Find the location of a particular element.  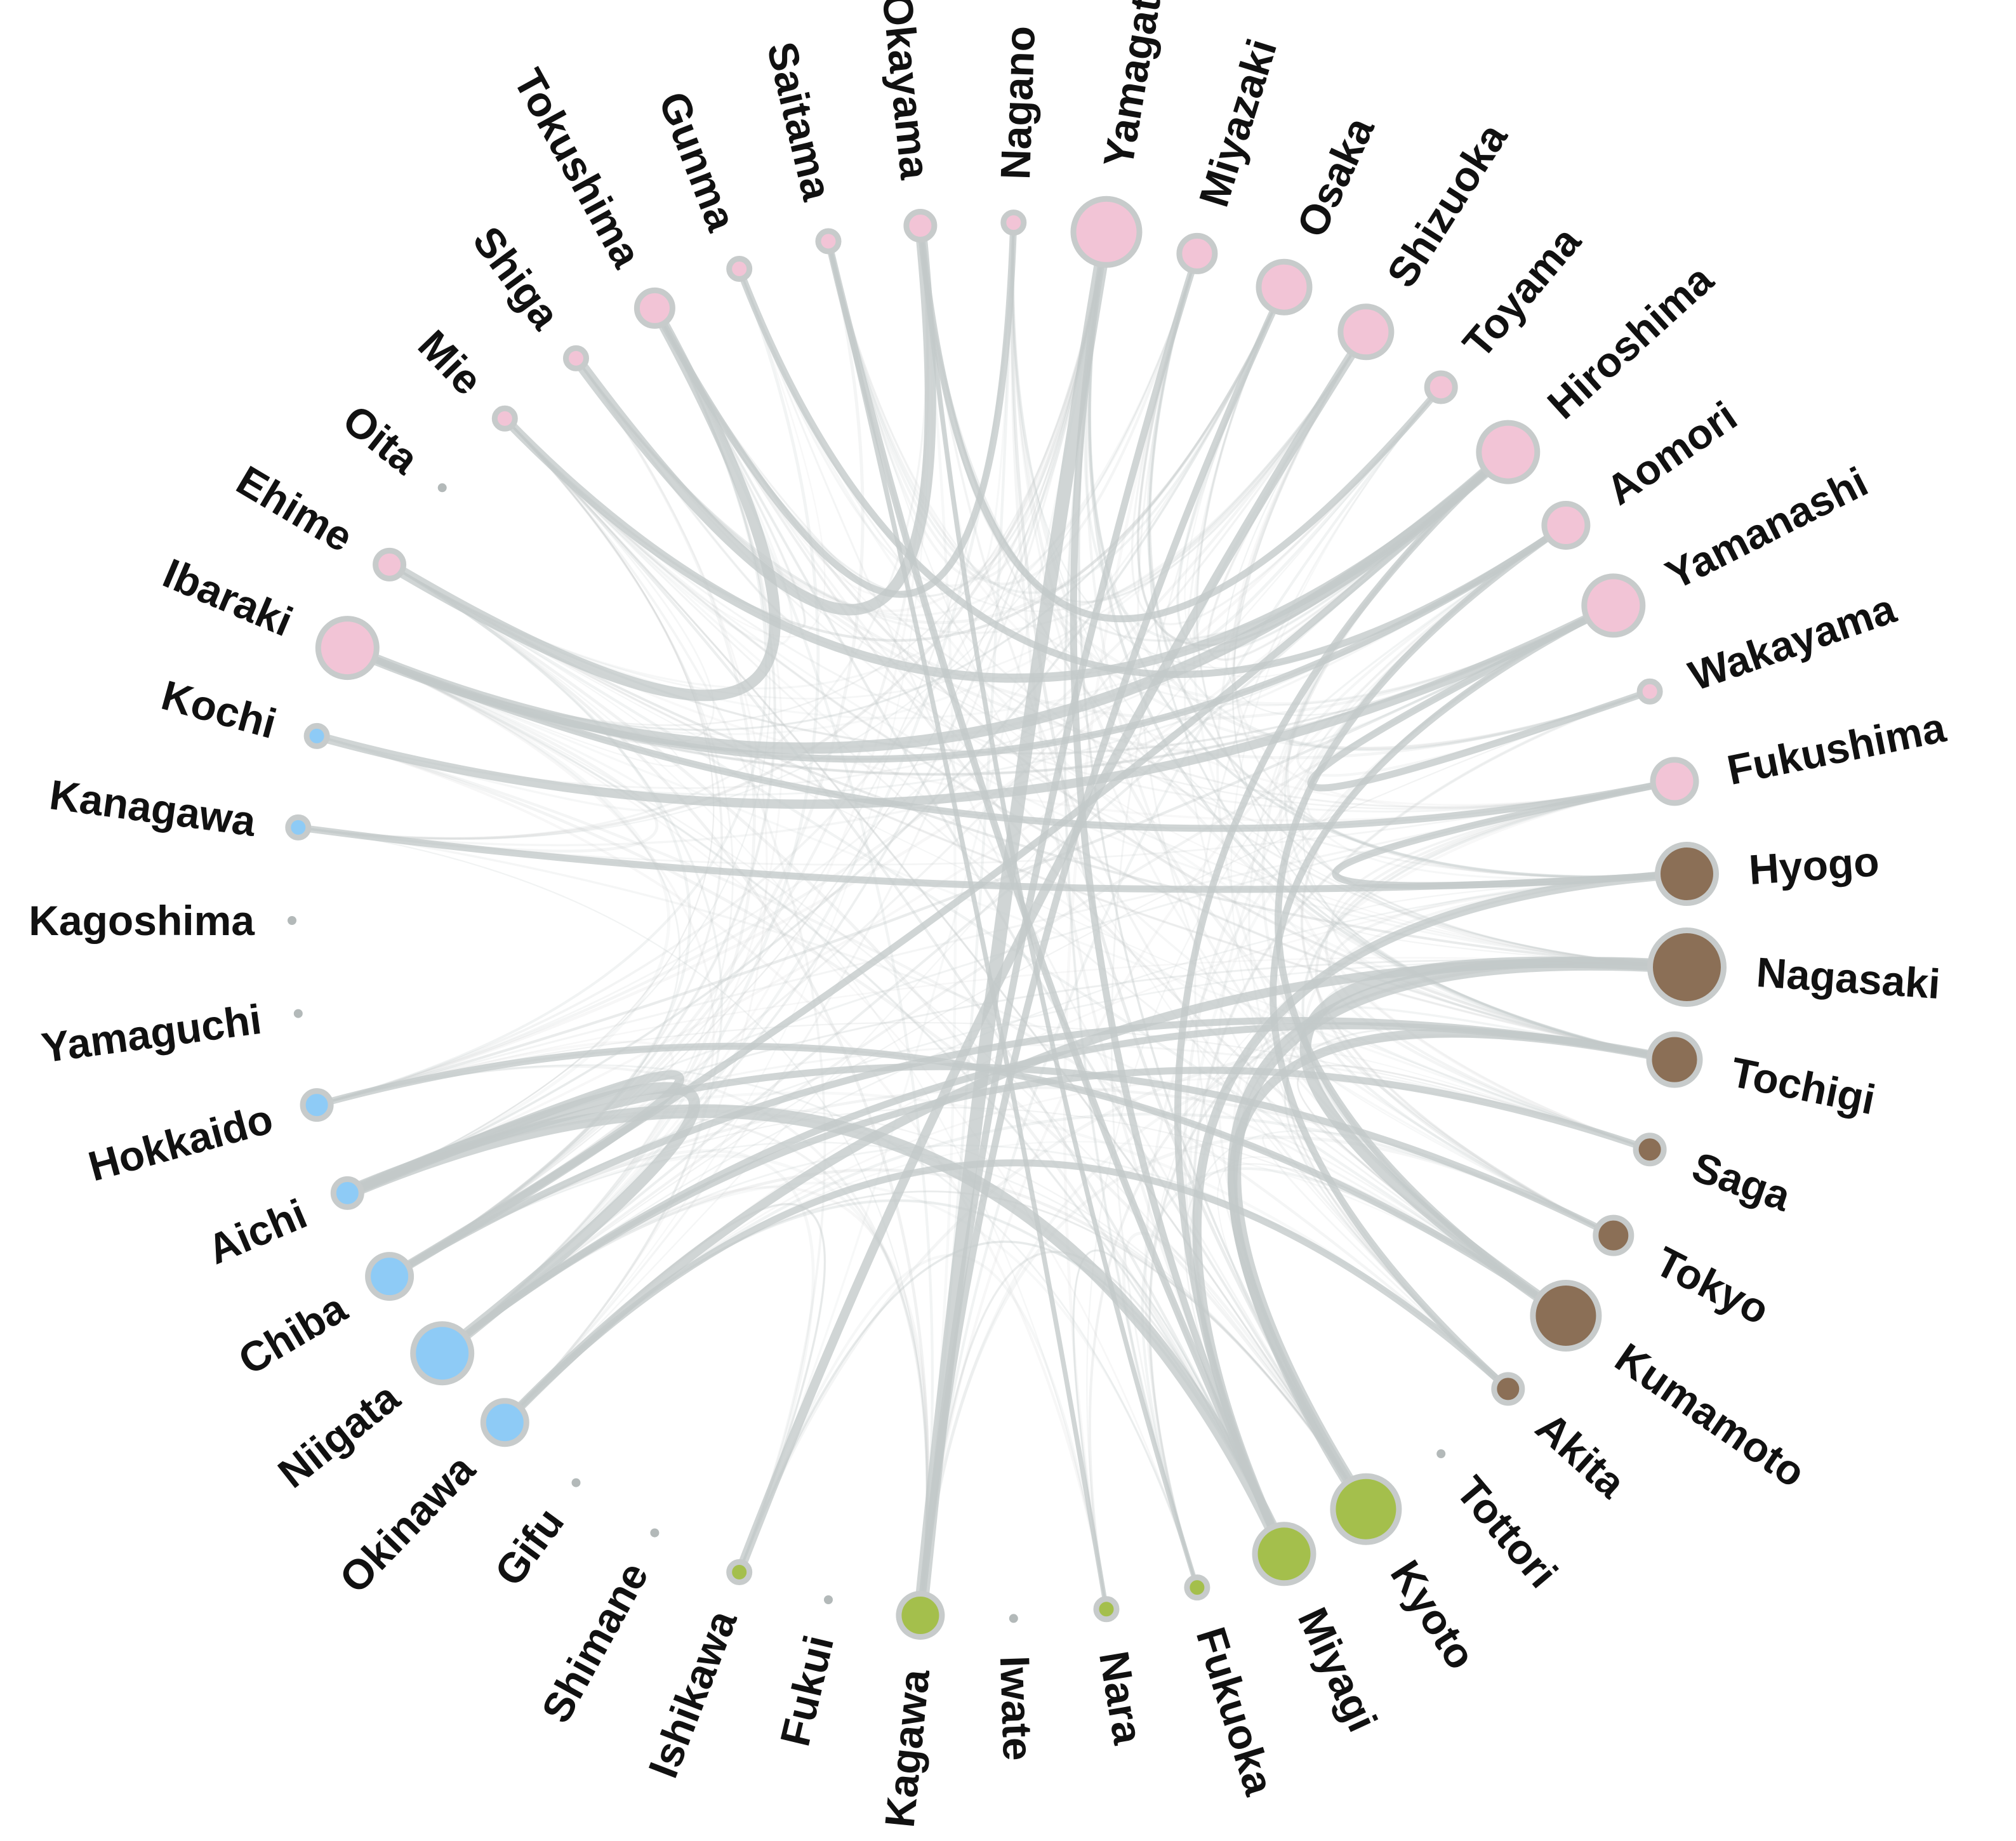

link-ishikawa-mie is located at coordinates (664, 995).